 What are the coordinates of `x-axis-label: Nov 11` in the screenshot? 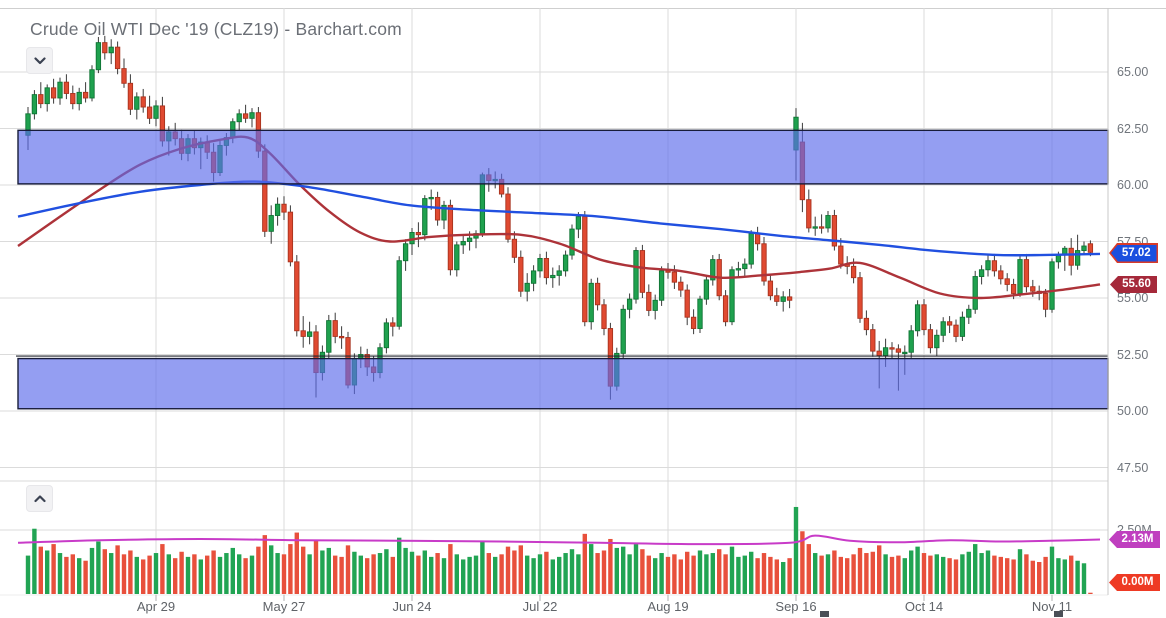 It's located at (1052, 606).